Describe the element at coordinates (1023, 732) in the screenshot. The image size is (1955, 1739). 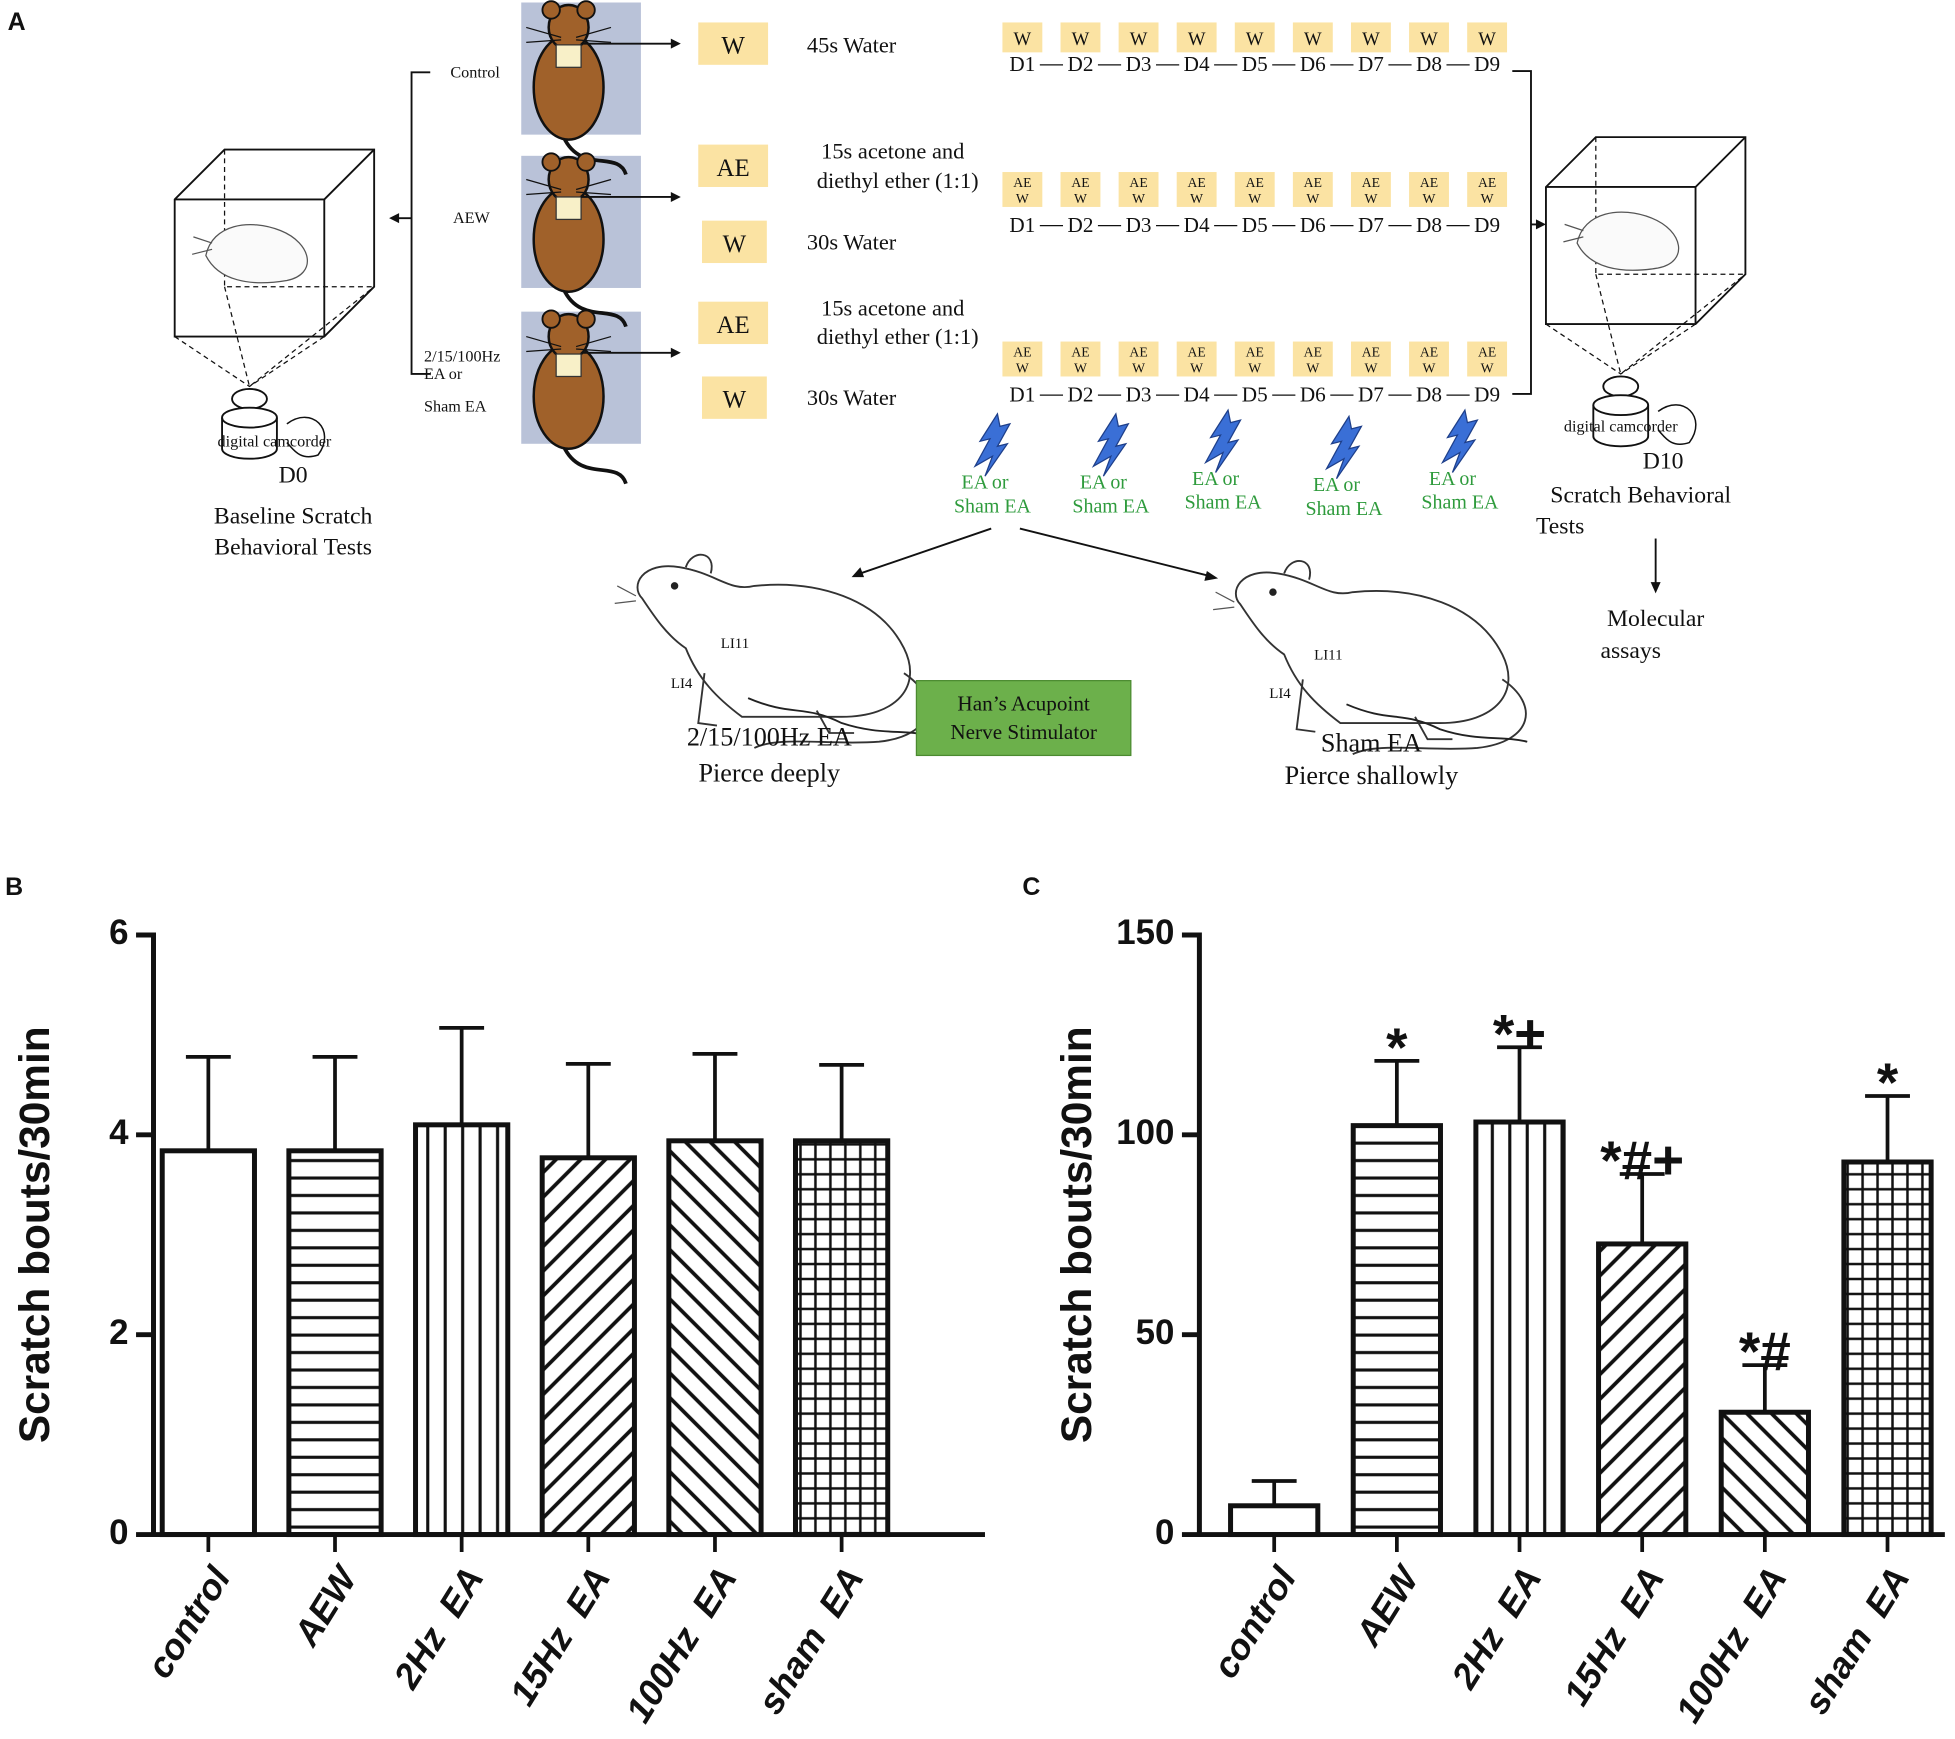
I see `stimulator-label: Nerve Stimulator` at that location.